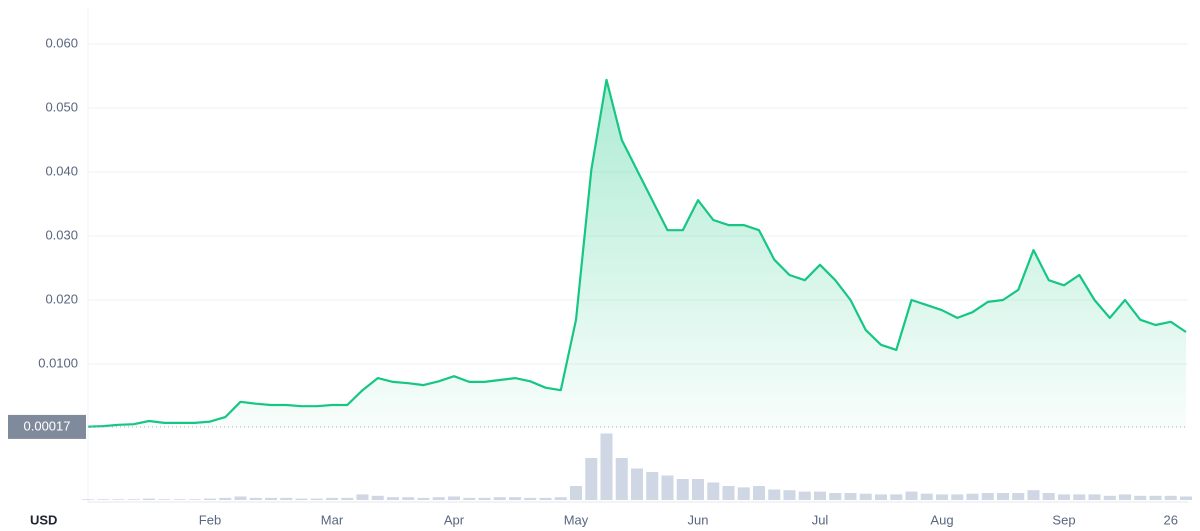 The width and height of the screenshot is (1200, 531). What do you see at coordinates (210, 519) in the screenshot?
I see `x-tick-label: Feb` at bounding box center [210, 519].